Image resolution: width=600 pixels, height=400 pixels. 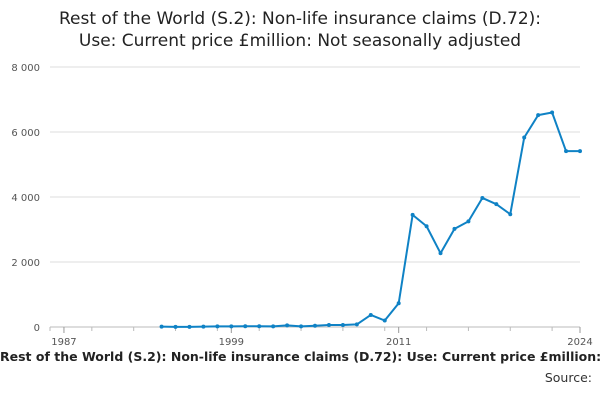 What do you see at coordinates (25, 133) in the screenshot?
I see `y-tick-label: 6 000` at bounding box center [25, 133].